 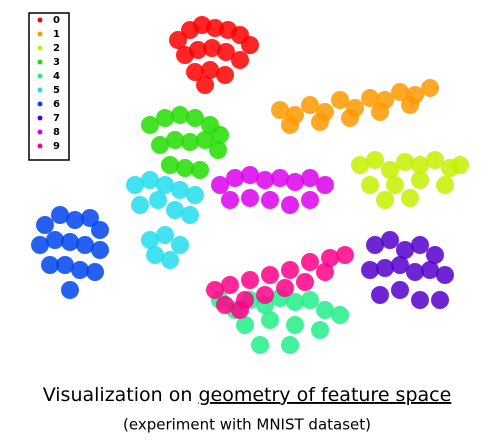 I want to click on legend-label: 5, so click(x=56, y=90).